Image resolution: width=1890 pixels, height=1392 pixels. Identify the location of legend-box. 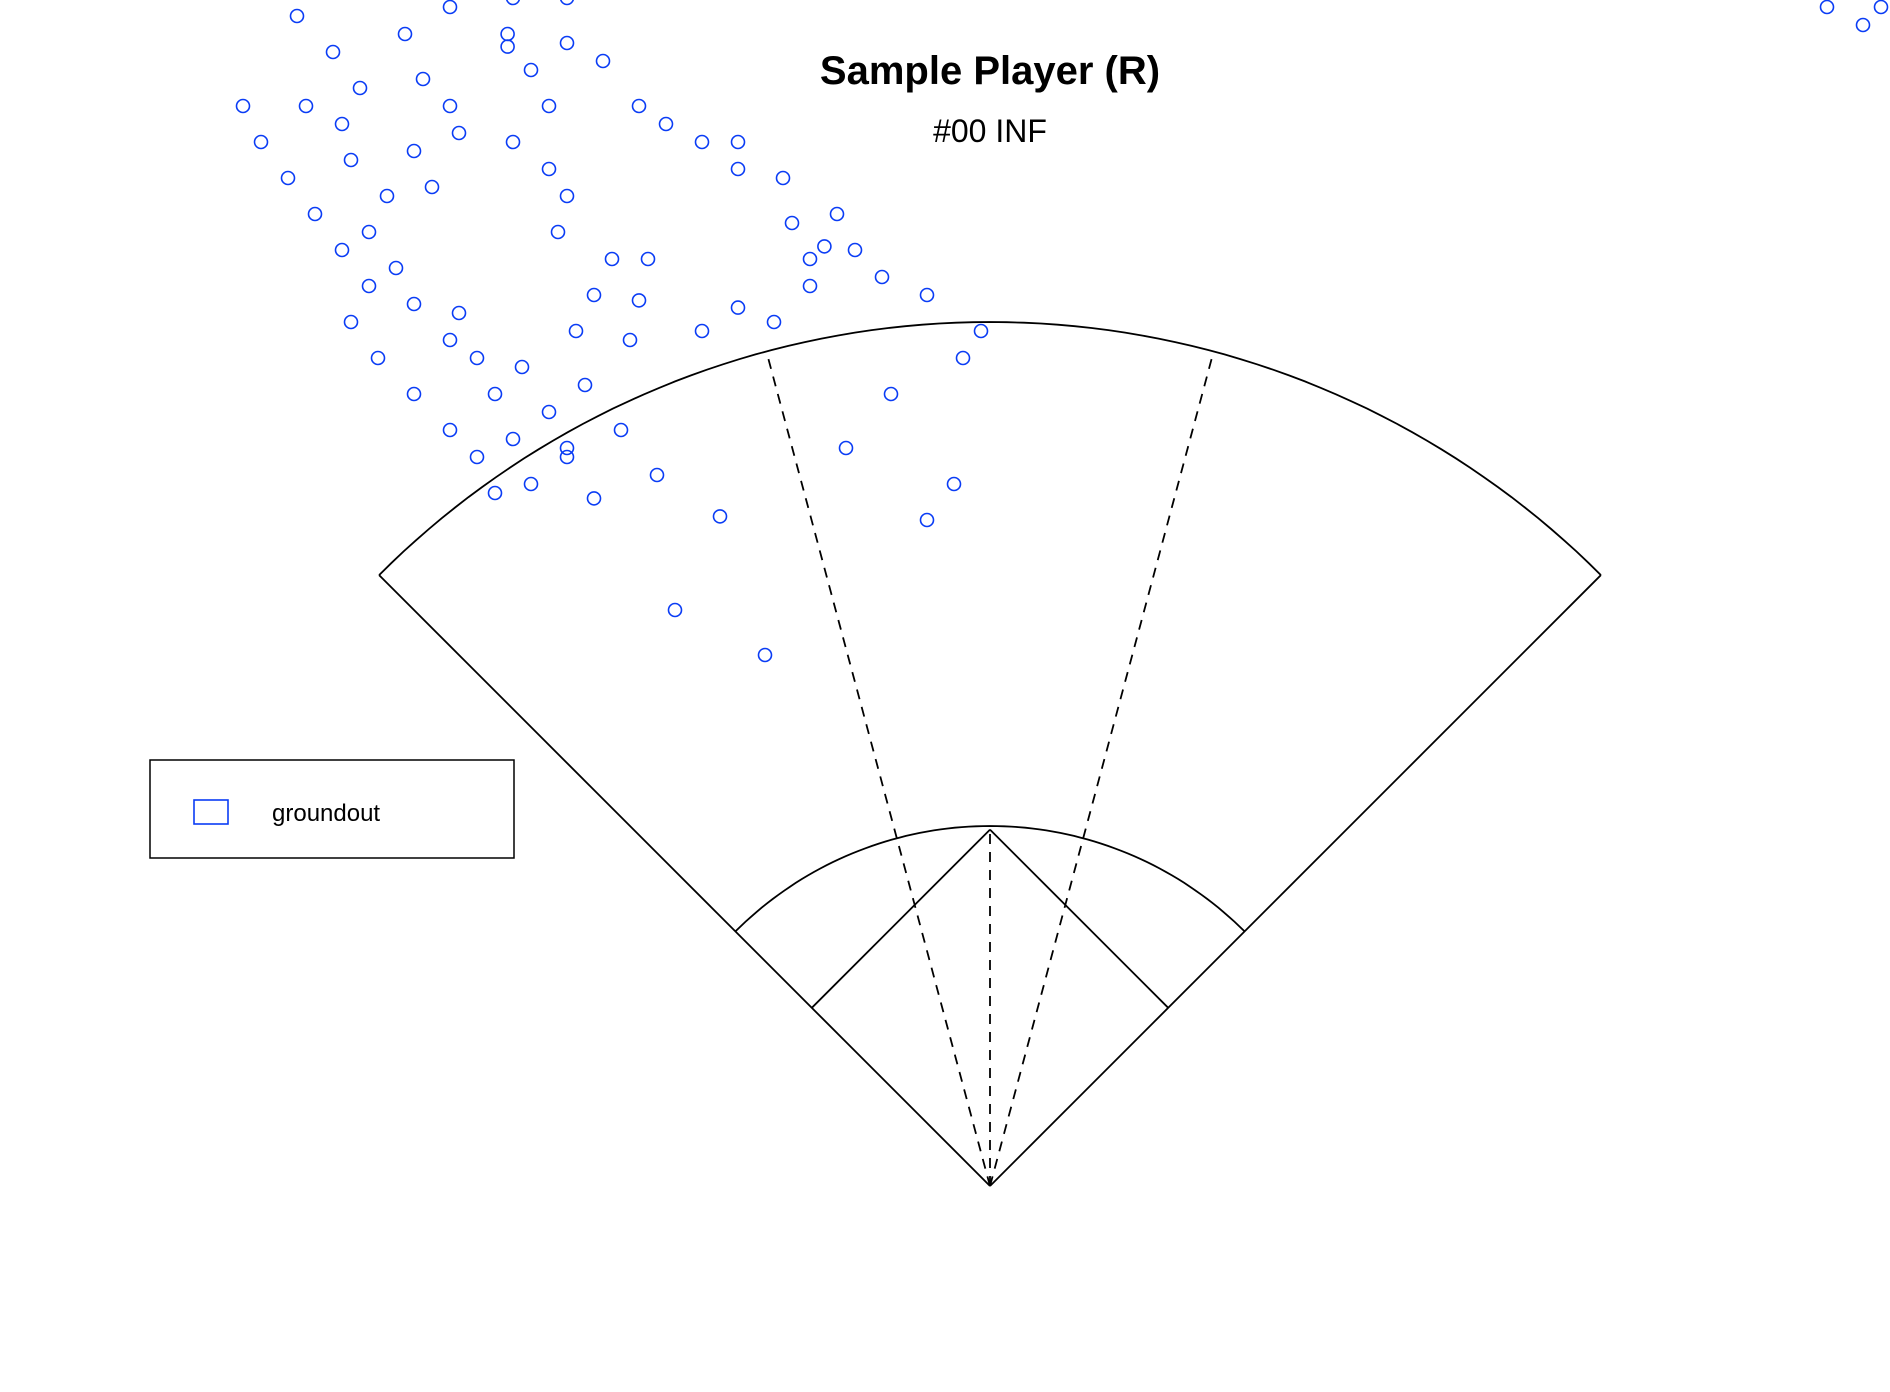
(332, 809).